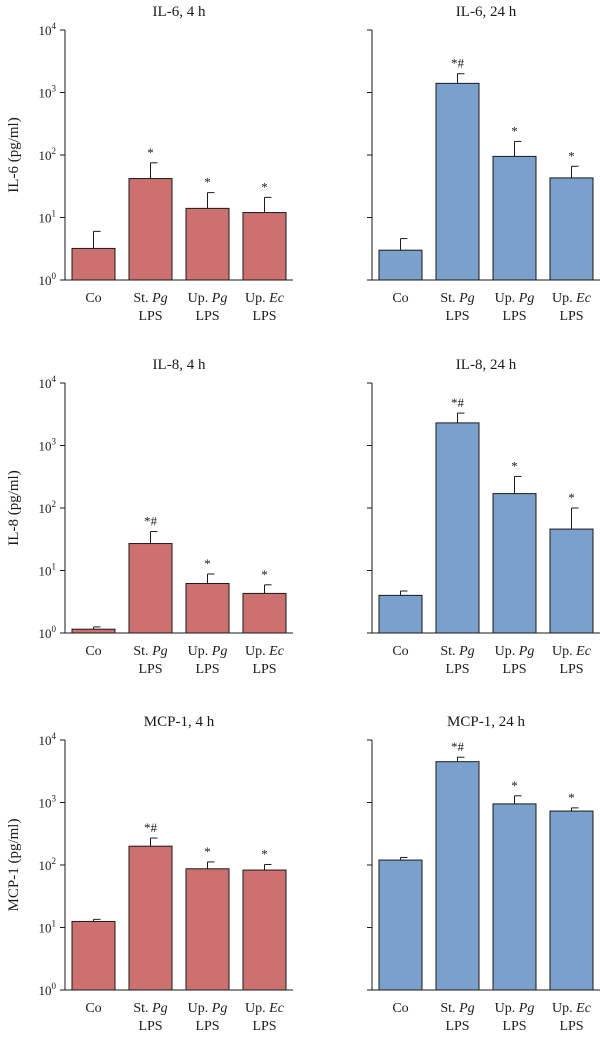 Image resolution: width=600 pixels, height=1046 pixels. Describe the element at coordinates (48, 864) in the screenshot. I see `y-tick-label-4-2: 10²` at that location.